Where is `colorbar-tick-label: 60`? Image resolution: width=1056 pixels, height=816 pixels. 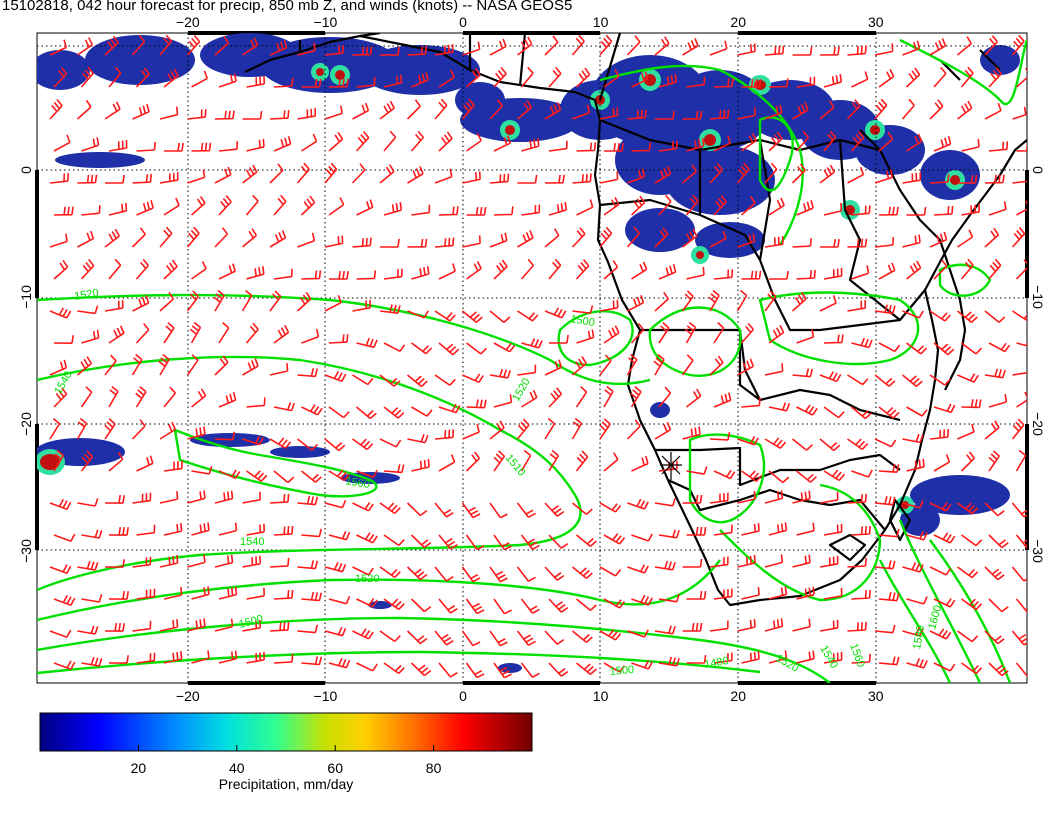
colorbar-tick-label: 60 is located at coordinates (335, 768).